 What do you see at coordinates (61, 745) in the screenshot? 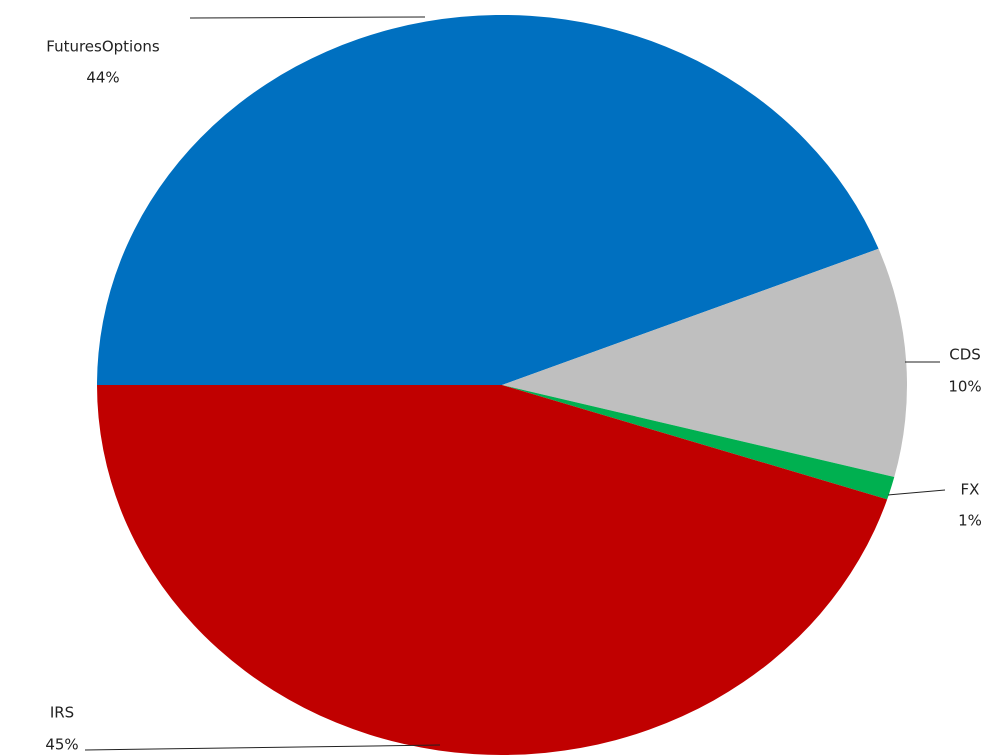
I see `value-label: 45%` at bounding box center [61, 745].